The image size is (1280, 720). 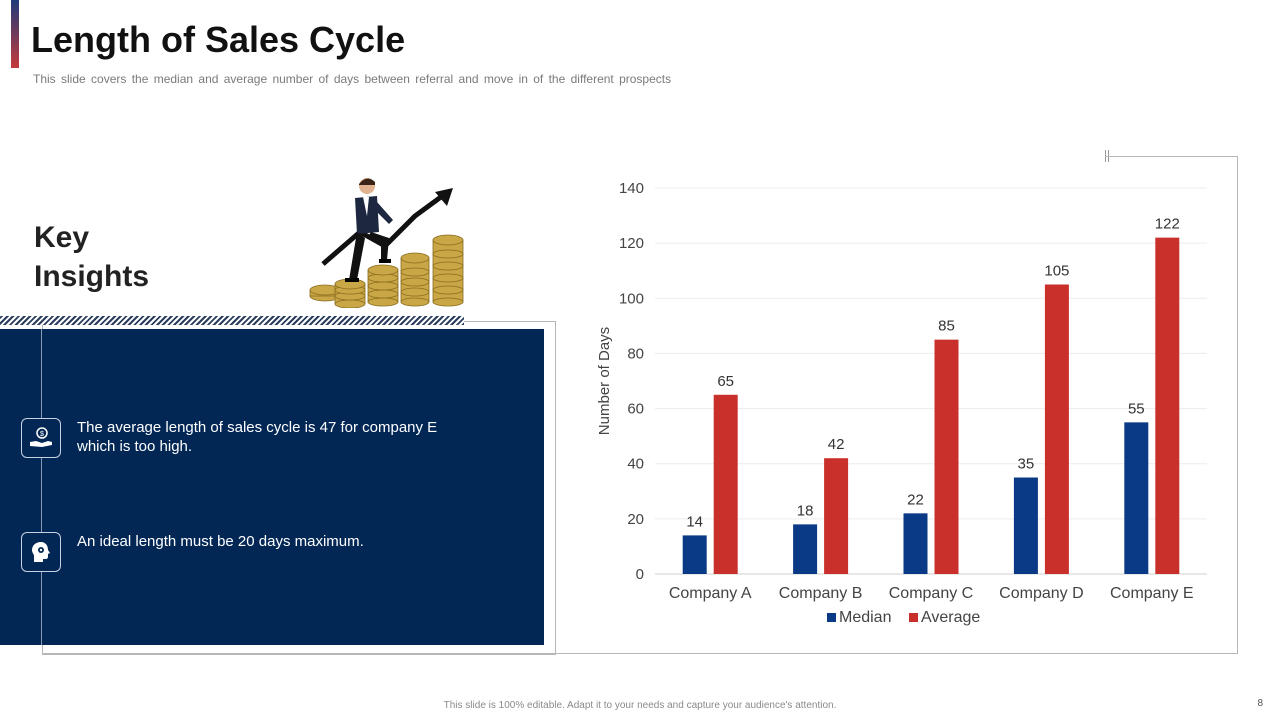 What do you see at coordinates (1041, 593) in the screenshot?
I see `x-tick-label: Company D` at bounding box center [1041, 593].